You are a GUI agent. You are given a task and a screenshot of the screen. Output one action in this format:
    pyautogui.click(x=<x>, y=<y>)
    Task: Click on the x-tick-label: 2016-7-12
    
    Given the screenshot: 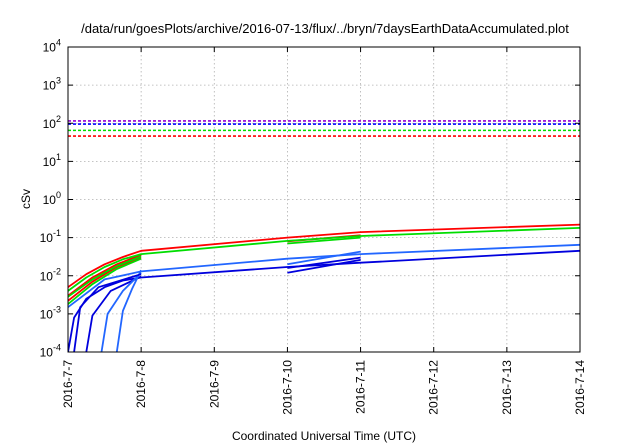 What is the action you would take?
    pyautogui.click(x=434, y=387)
    